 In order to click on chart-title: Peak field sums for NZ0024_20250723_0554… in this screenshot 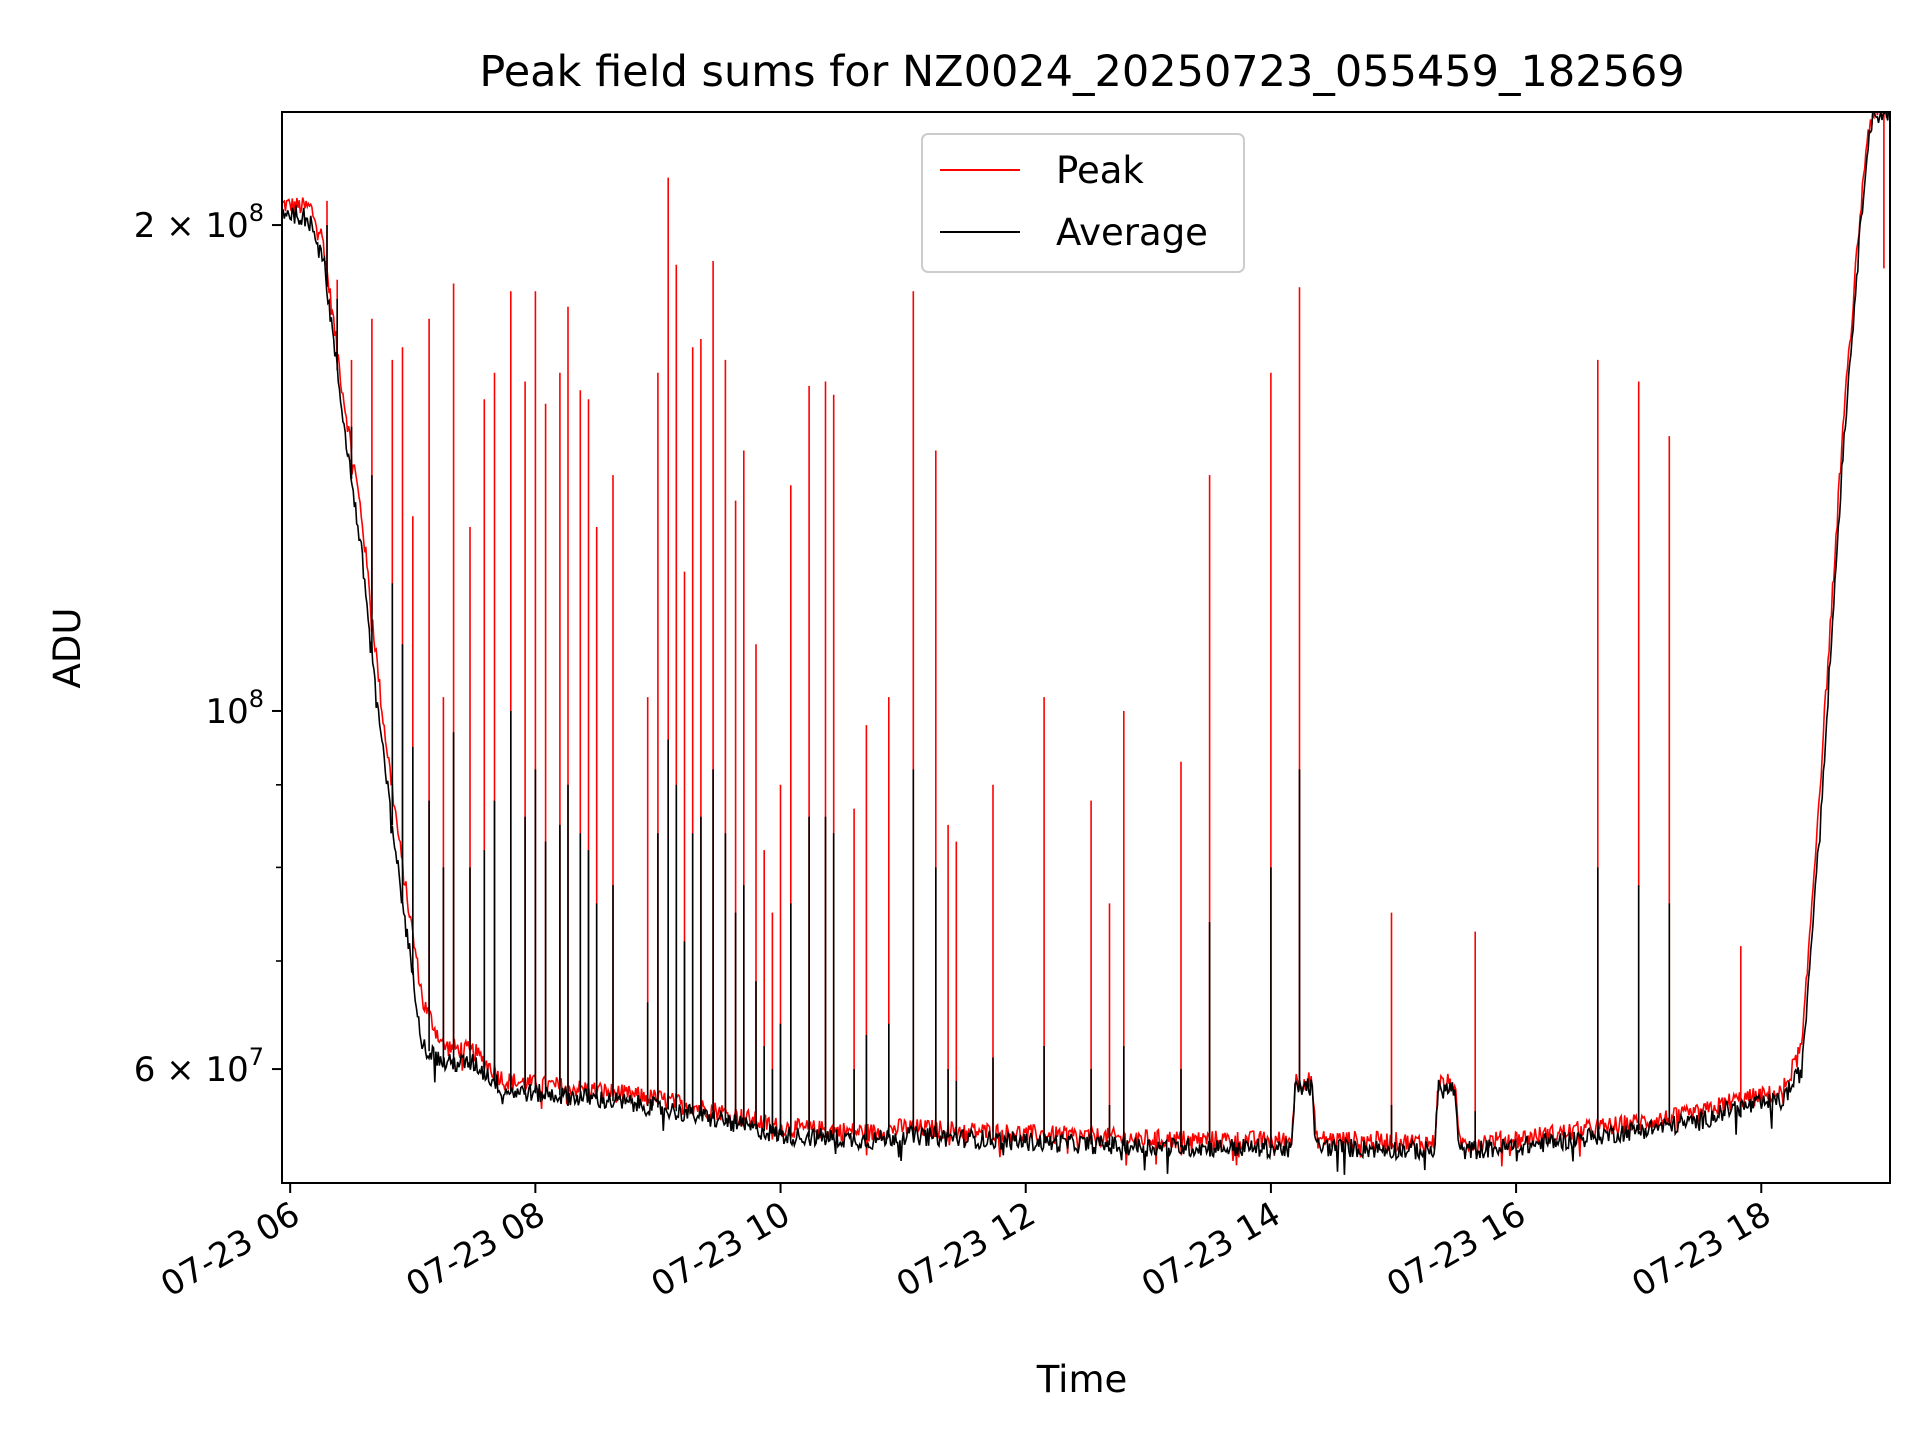, I will do `click(1081, 72)`.